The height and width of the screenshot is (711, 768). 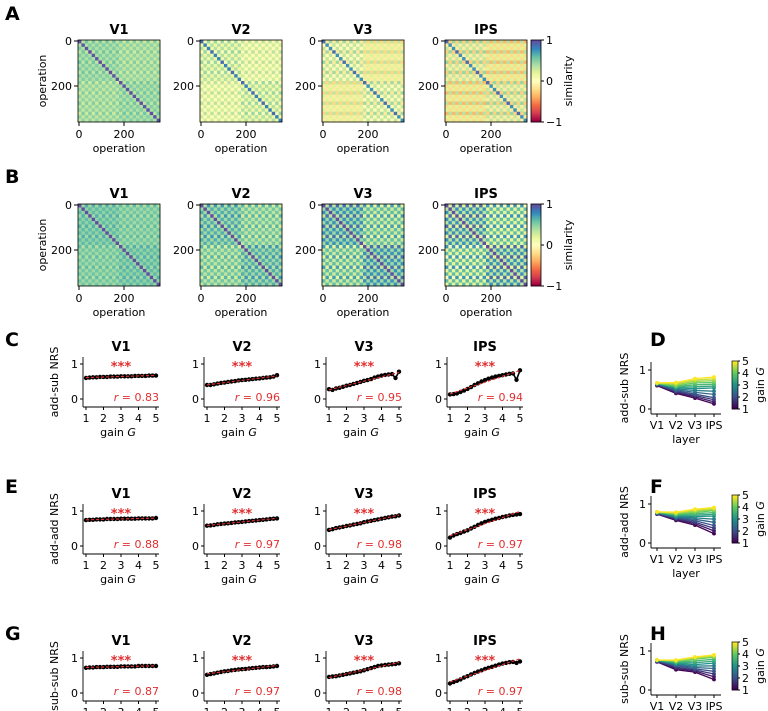 What do you see at coordinates (656, 487) in the screenshot?
I see `panel-label-F: F` at bounding box center [656, 487].